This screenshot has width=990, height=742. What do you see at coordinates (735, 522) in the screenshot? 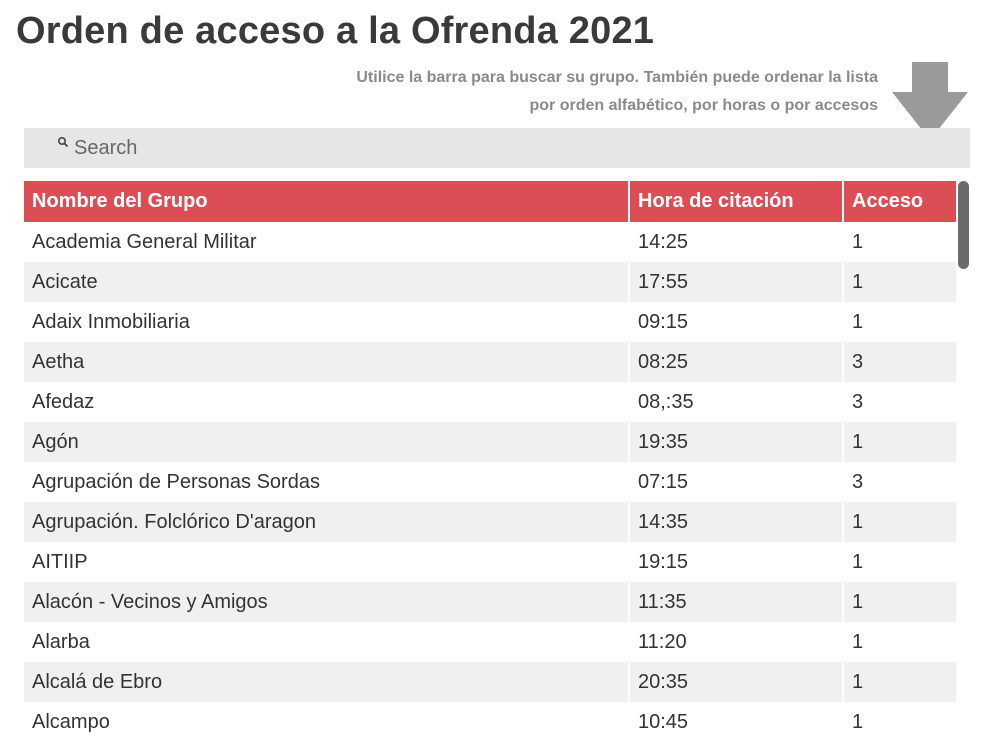
I see `cell-time: 14:35` at bounding box center [735, 522].